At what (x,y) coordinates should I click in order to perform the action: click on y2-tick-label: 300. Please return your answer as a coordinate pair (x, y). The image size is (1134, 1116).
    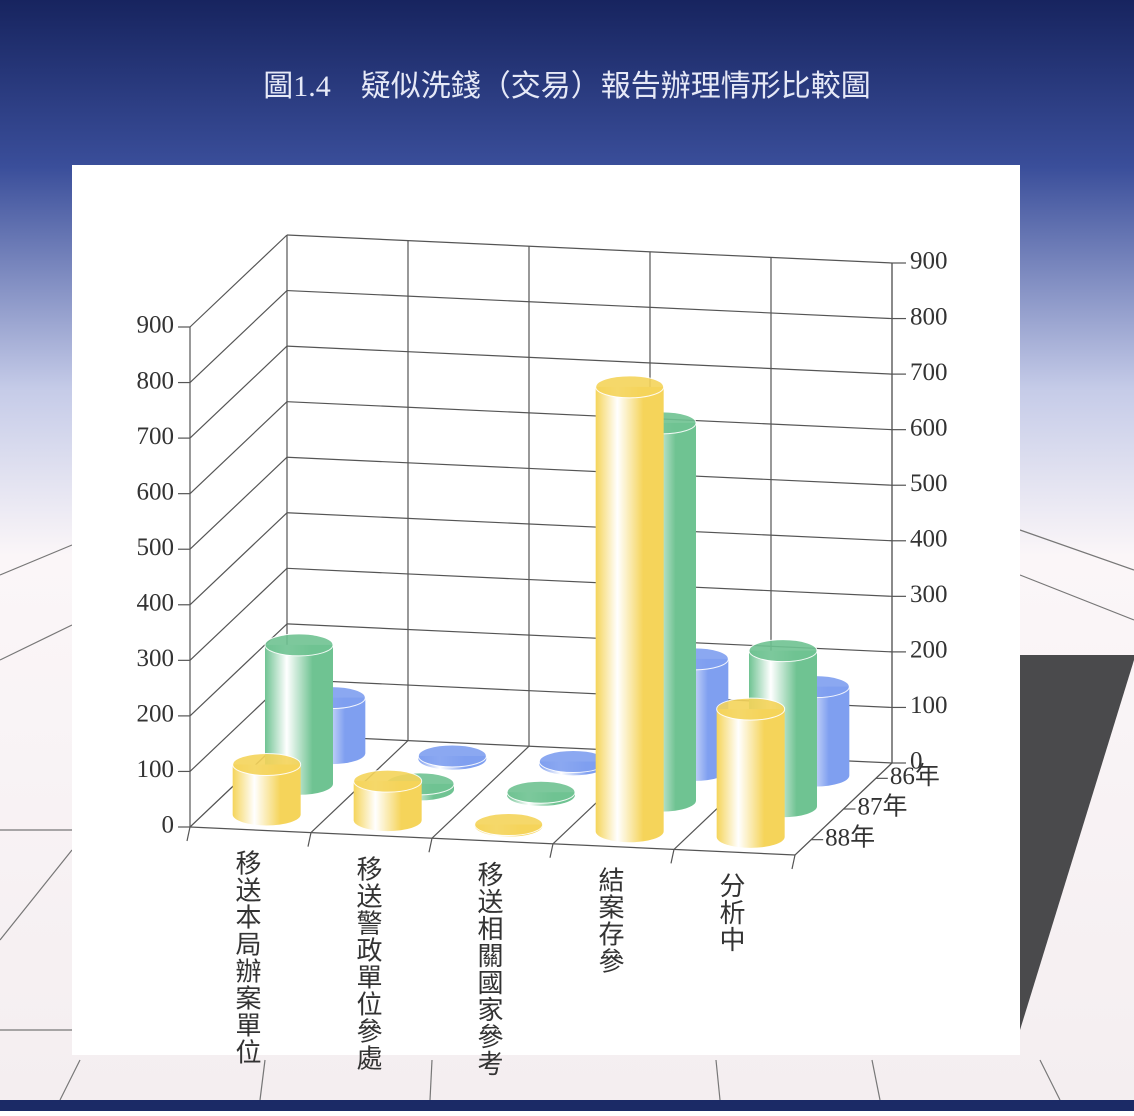
    Looking at the image, I should click on (929, 594).